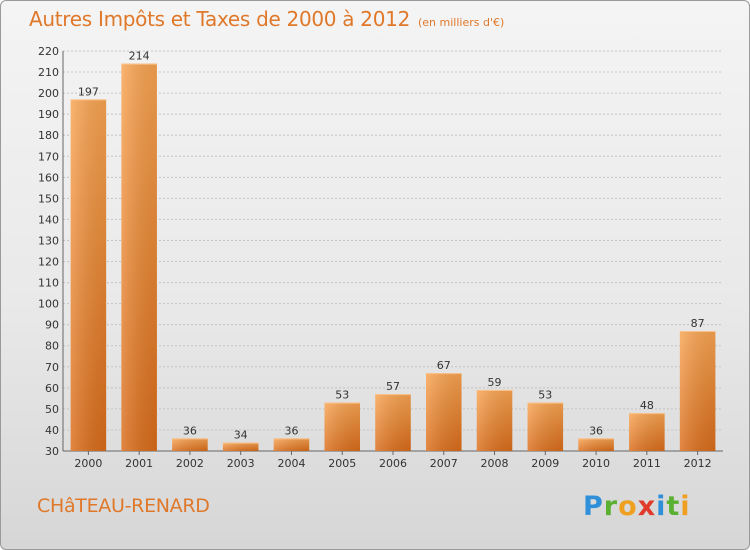 Image resolution: width=750 pixels, height=550 pixels. Describe the element at coordinates (48, 283) in the screenshot. I see `y-tick-label: 110` at that location.